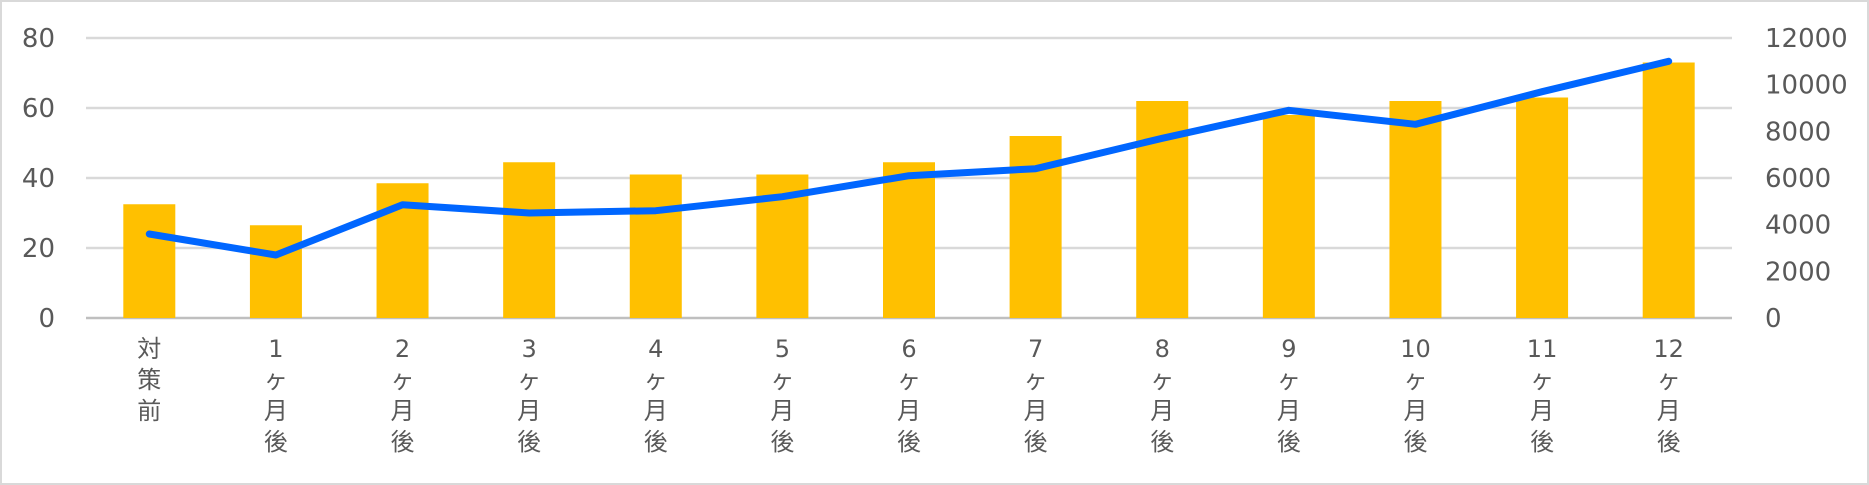  Describe the element at coordinates (1798, 226) in the screenshot. I see `right-tick-label: 4000` at that location.